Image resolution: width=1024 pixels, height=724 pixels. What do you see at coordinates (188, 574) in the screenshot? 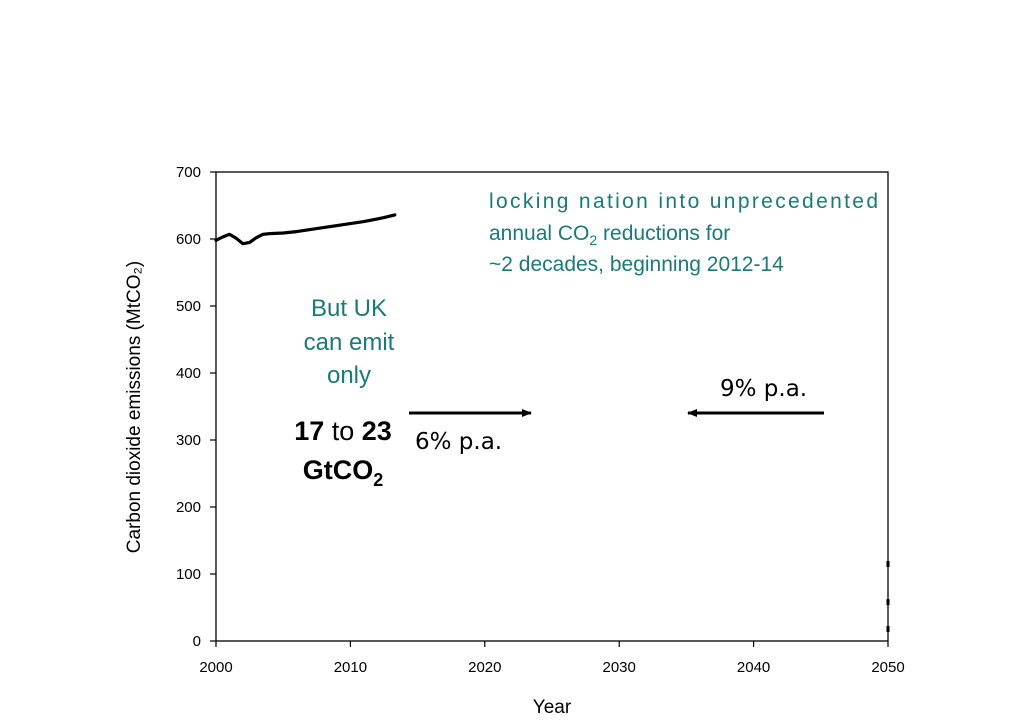
I see `y-tick-label: 100` at bounding box center [188, 574].